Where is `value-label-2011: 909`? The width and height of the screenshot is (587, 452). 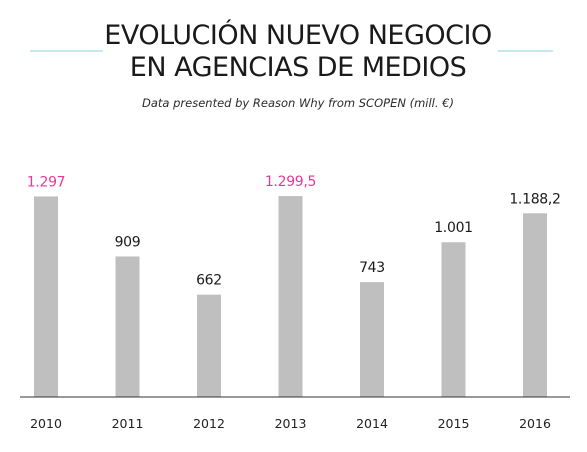 value-label-2011: 909 is located at coordinates (128, 242).